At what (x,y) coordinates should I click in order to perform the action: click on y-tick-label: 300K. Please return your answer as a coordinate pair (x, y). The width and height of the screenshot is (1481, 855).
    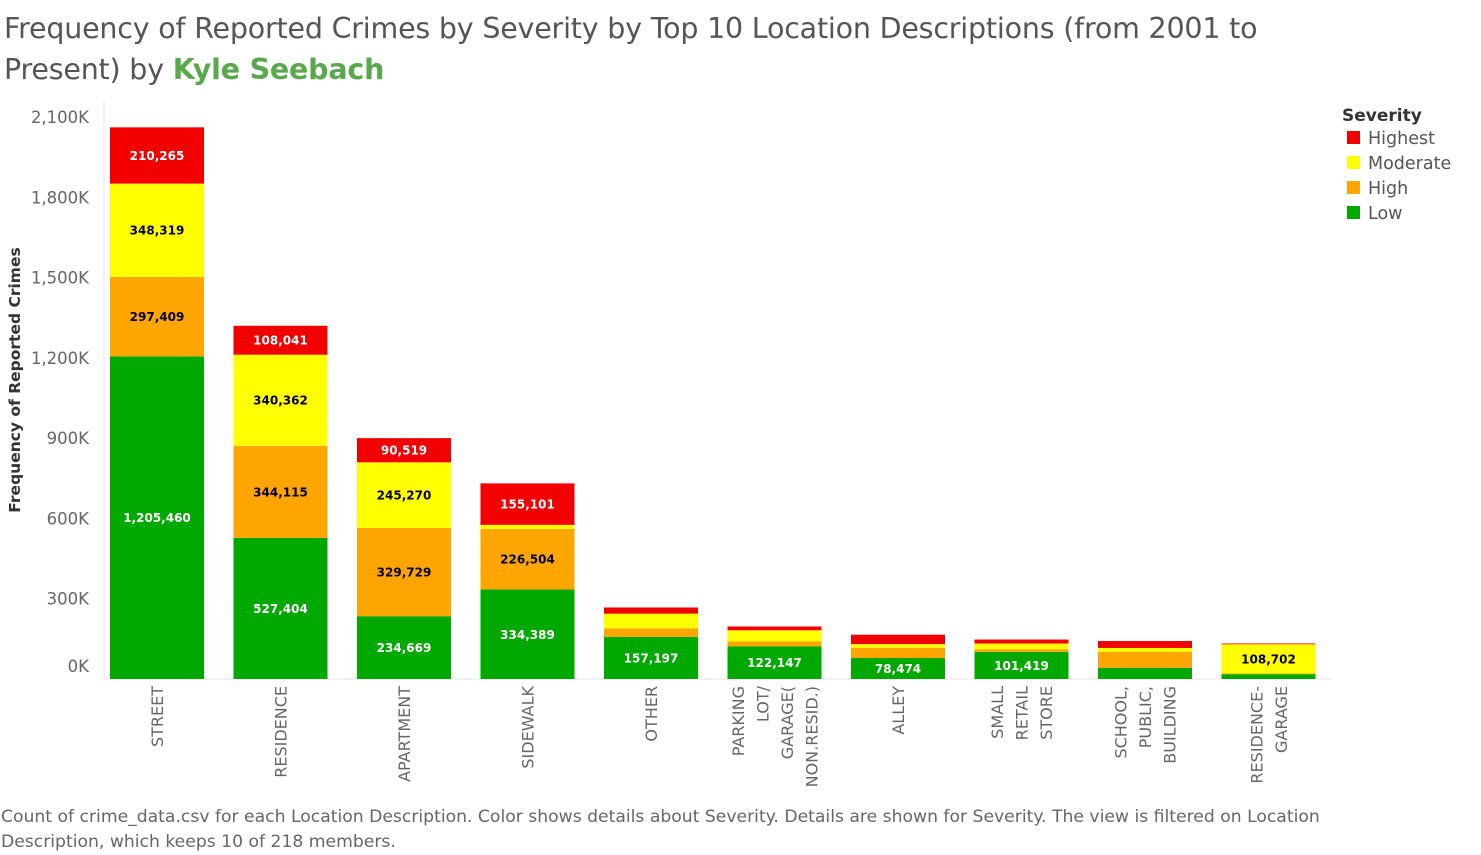
    Looking at the image, I should click on (68, 599).